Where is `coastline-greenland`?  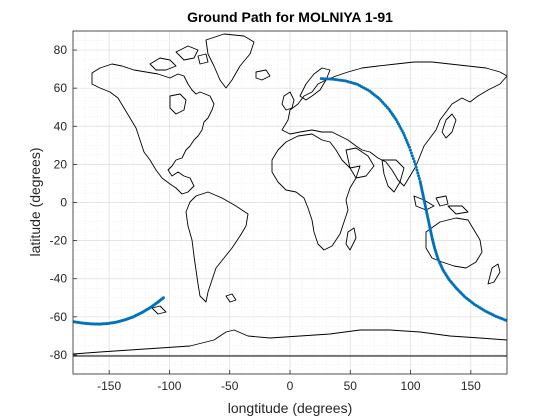
coastline-greenland is located at coordinates (230, 61).